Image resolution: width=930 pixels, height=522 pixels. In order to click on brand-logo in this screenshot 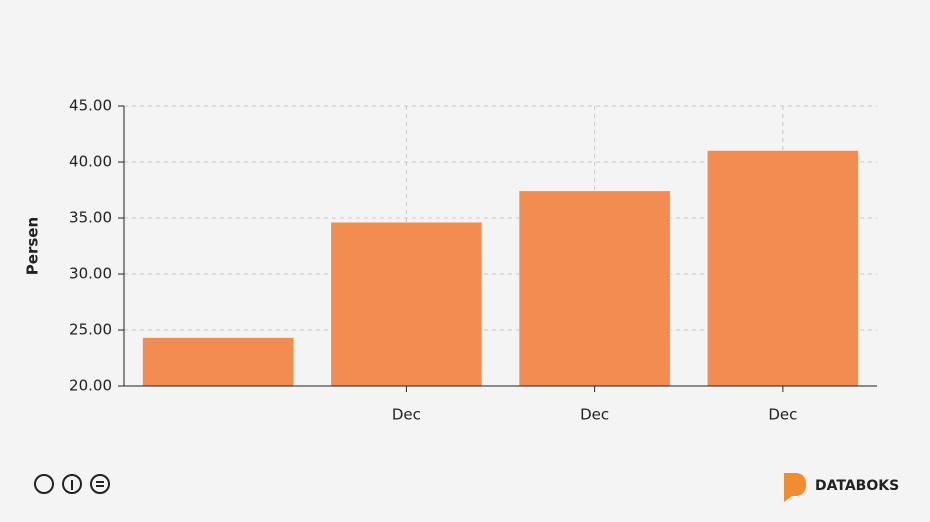, I will do `click(795, 487)`.